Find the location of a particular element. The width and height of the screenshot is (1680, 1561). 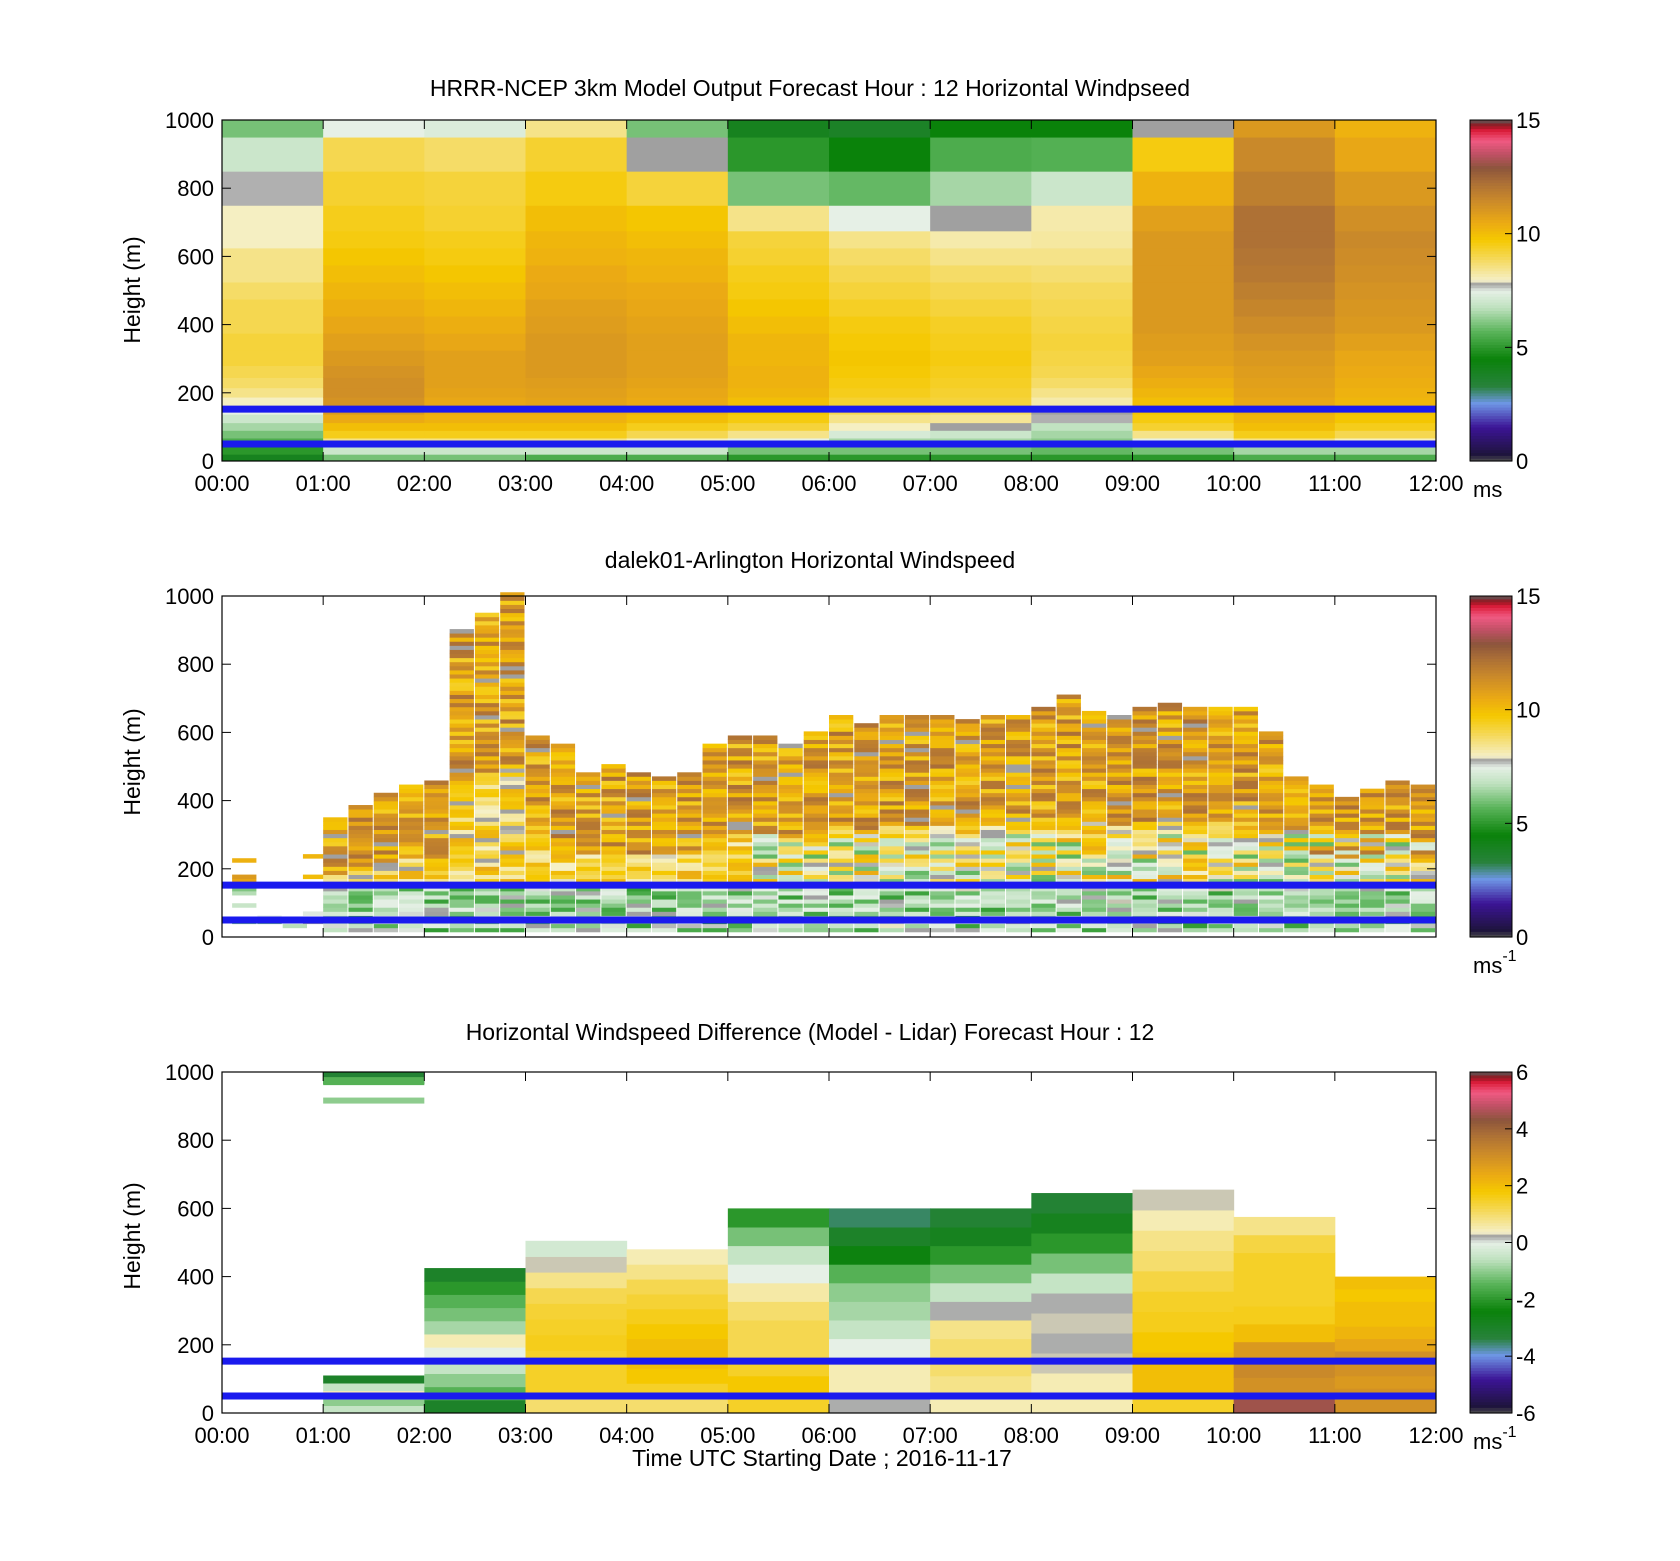

panel-model-ytick-label: 0 is located at coordinates (208, 461).